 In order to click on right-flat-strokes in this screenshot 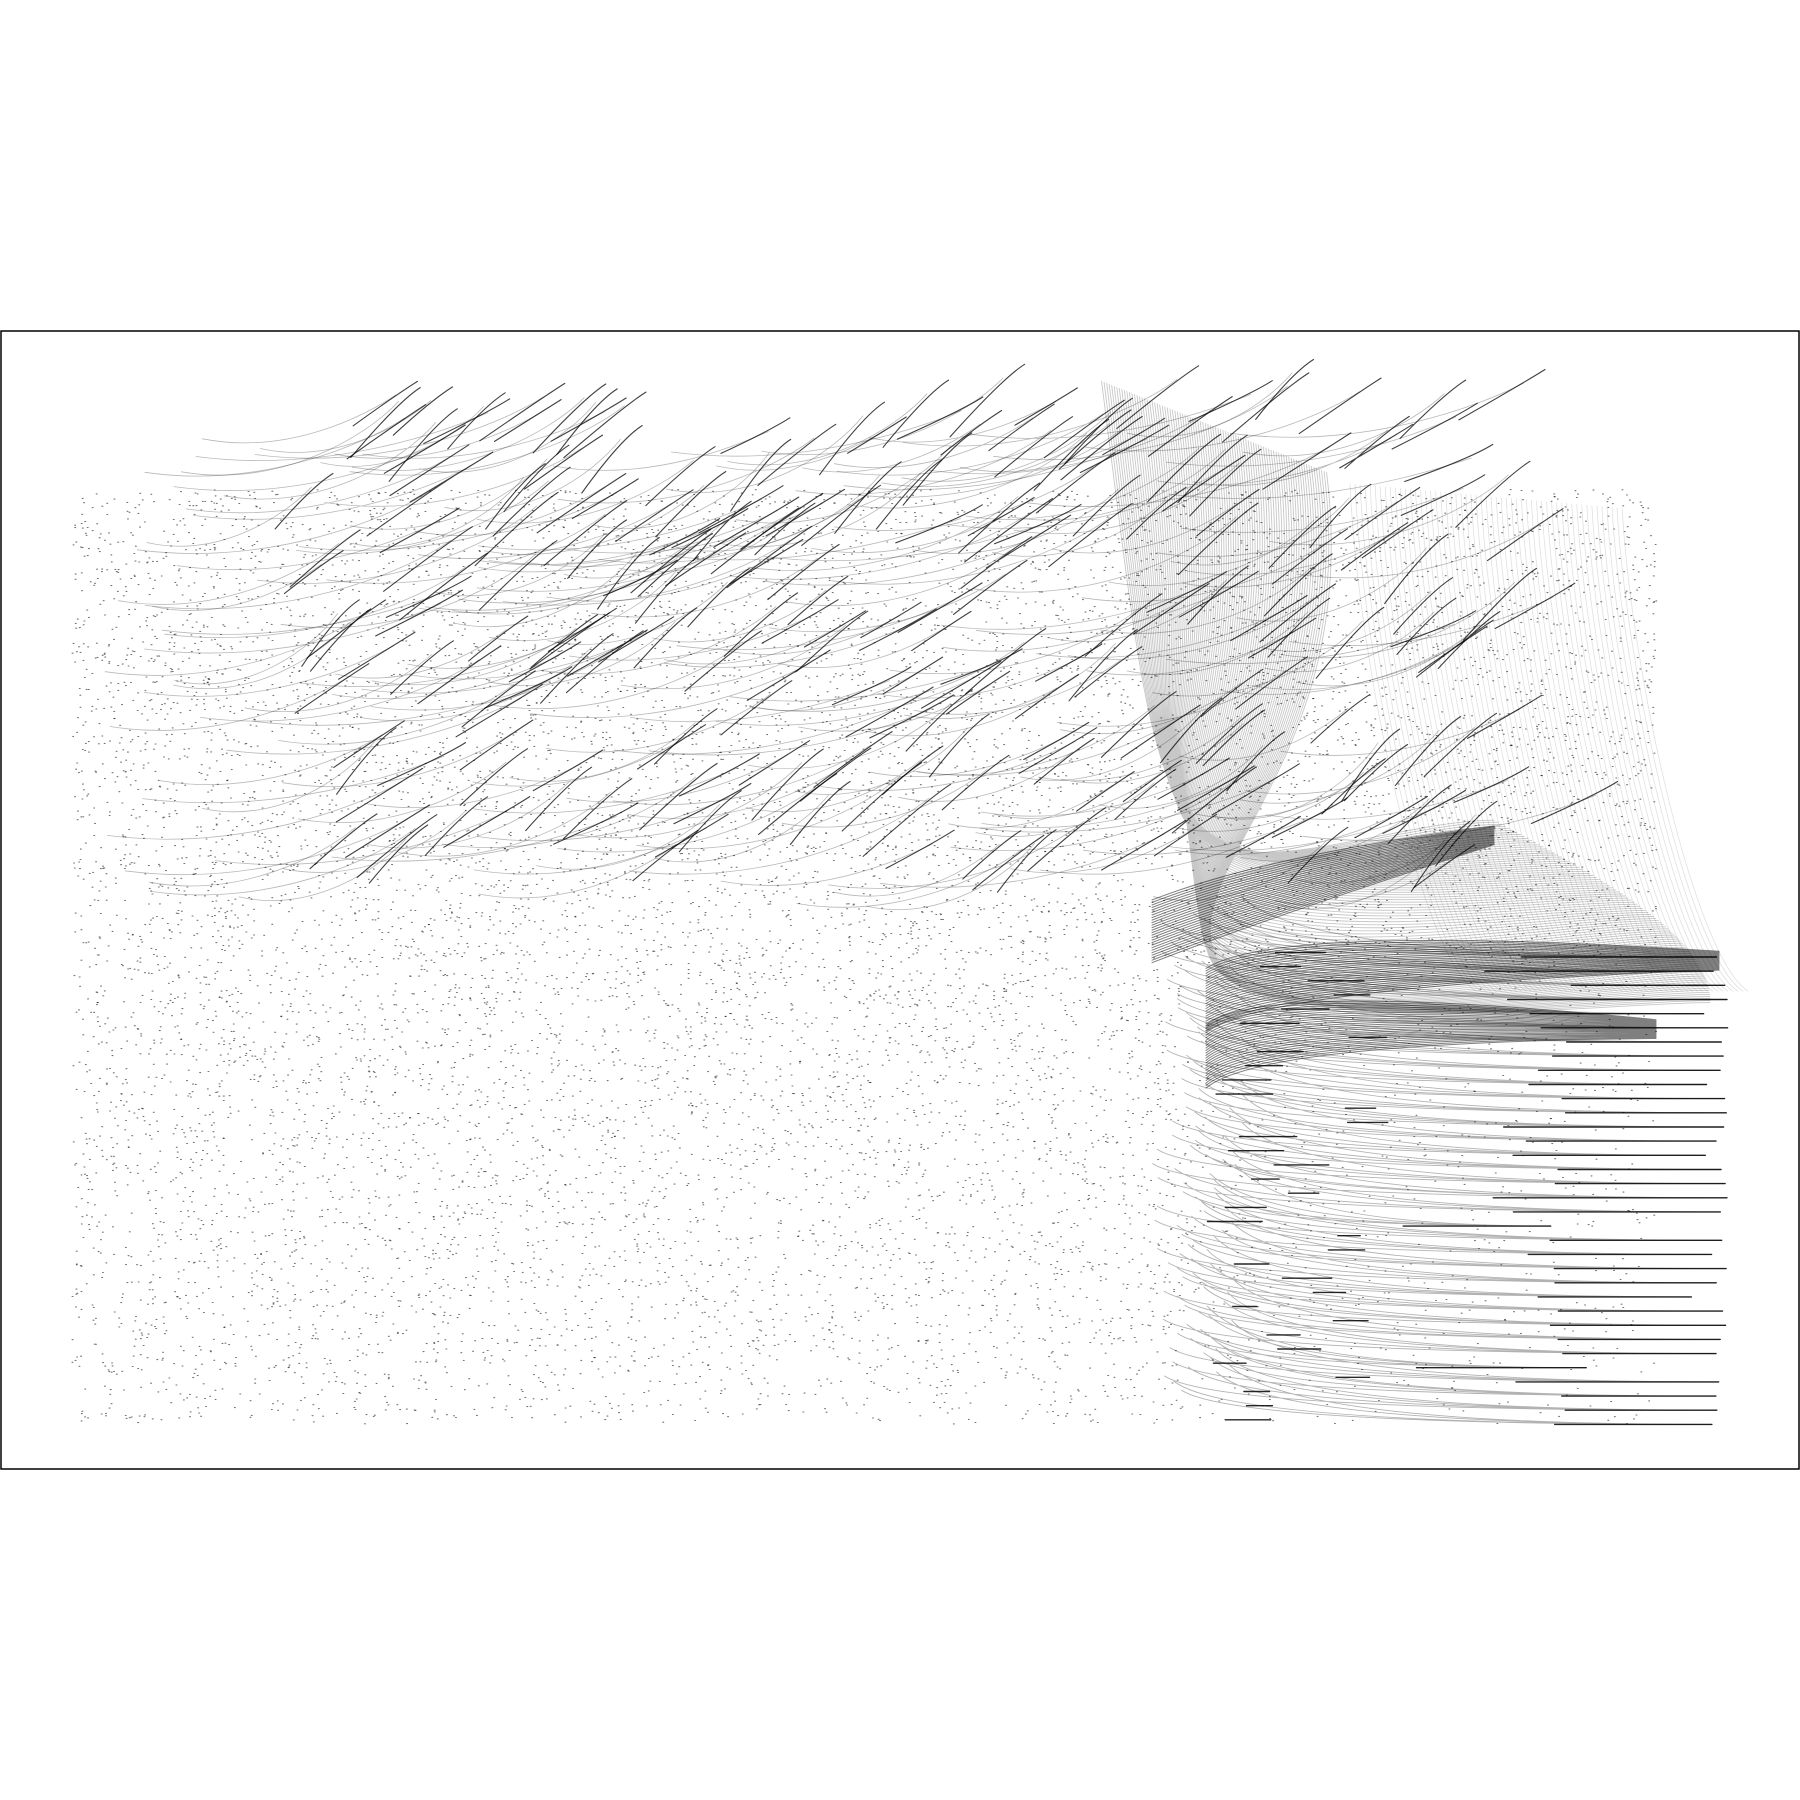, I will do `click(1467, 1188)`.